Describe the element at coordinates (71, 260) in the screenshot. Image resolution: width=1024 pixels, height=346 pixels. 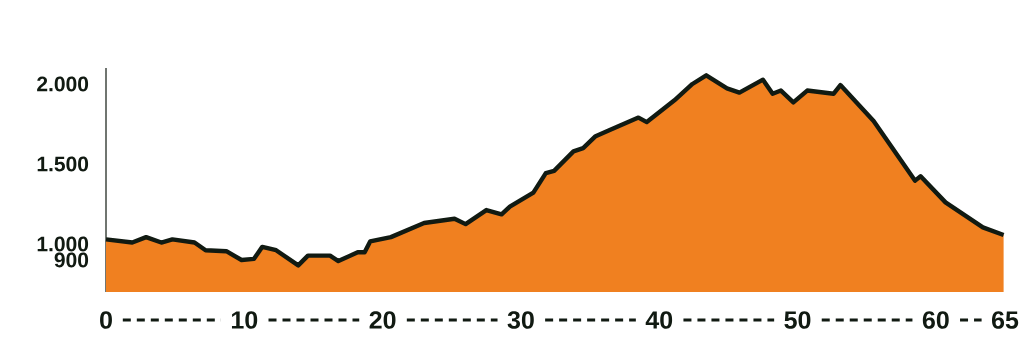
I see `y-tick-label: 900` at that location.